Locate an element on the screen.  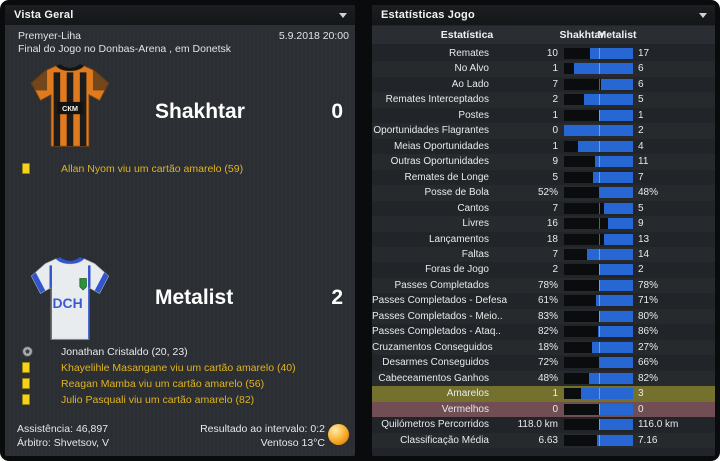
event-row: Reagan Mamba viu um cartão amarelo (56) is located at coordinates (180, 385).